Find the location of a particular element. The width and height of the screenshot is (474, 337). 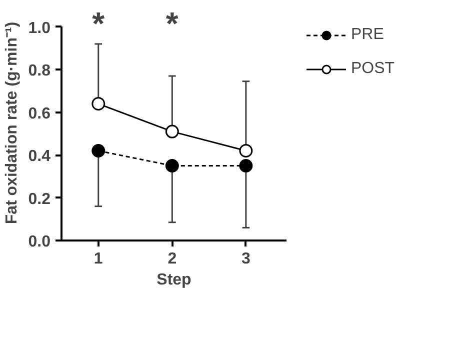

x-tick-label: 1 is located at coordinates (98, 259).